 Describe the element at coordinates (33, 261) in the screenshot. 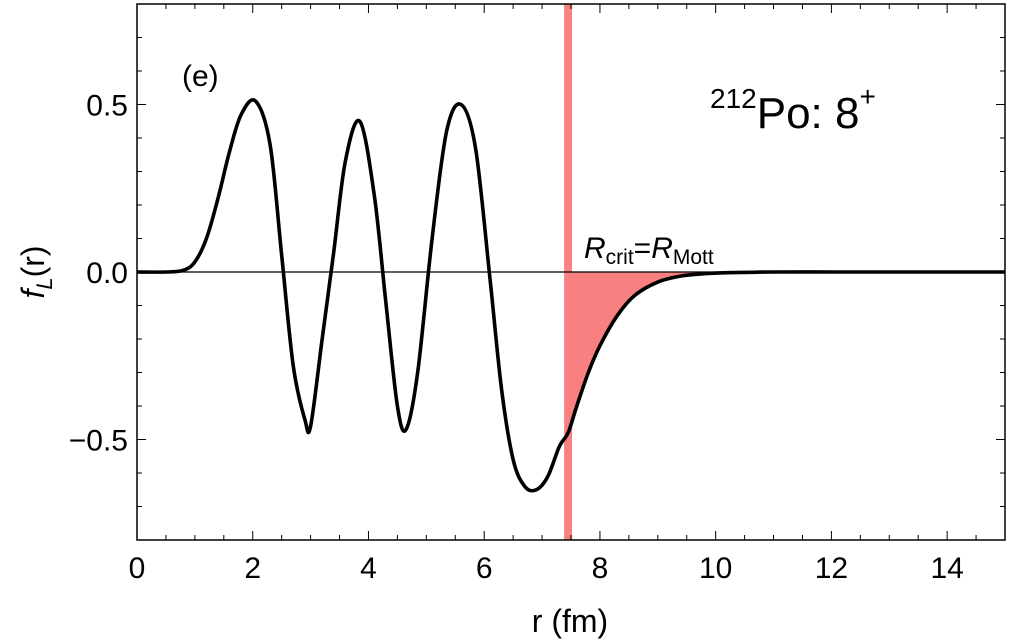

I see `y-axis-title-tail: (r)` at that location.